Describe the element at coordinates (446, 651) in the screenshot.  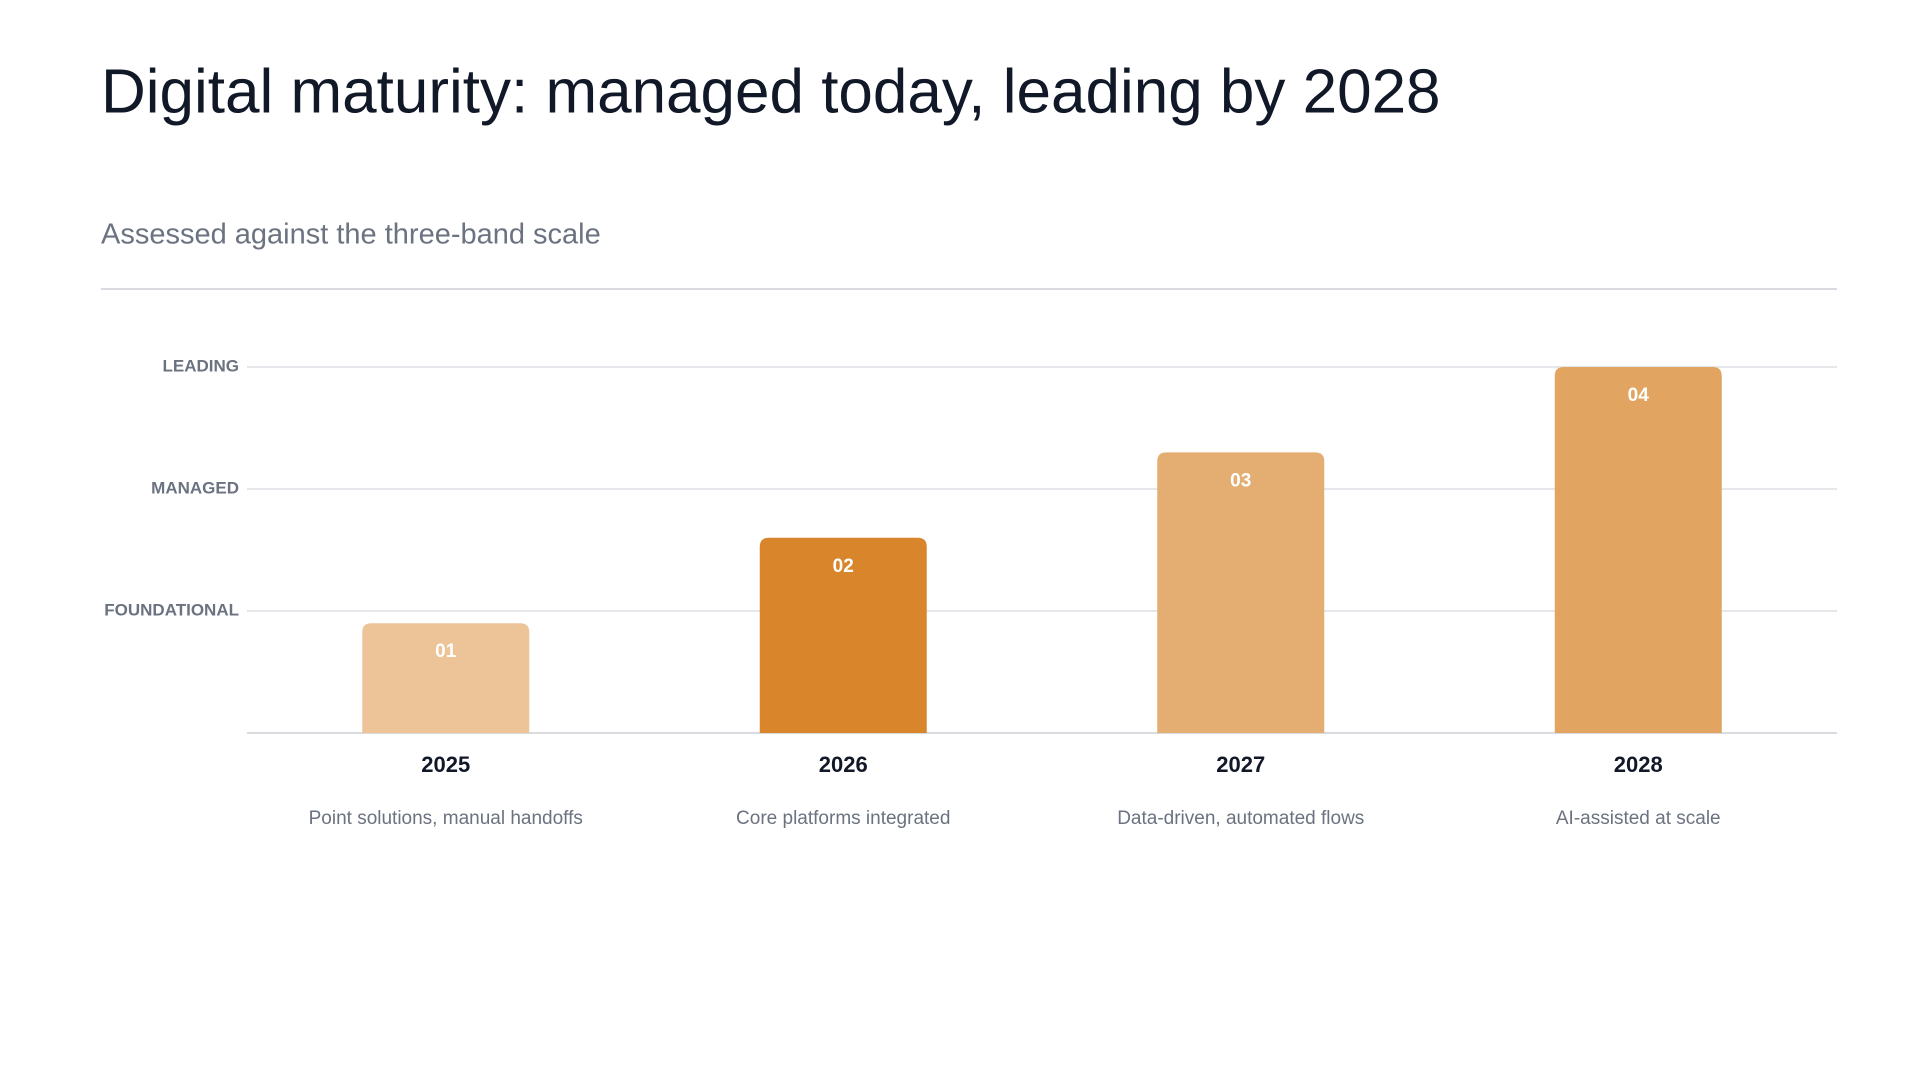
I see `bar-label: 01` at that location.